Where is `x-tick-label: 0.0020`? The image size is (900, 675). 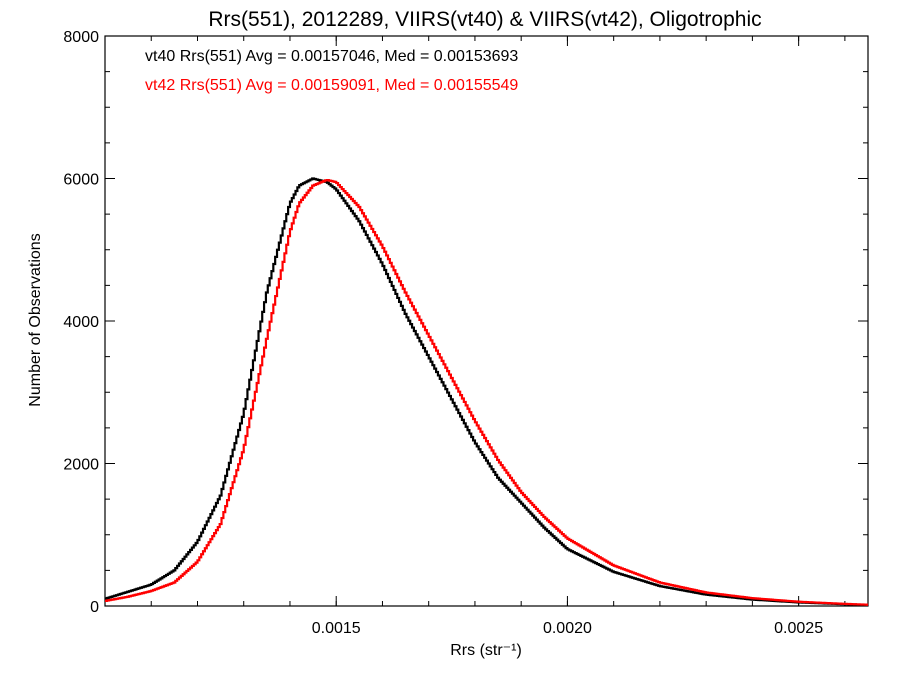 x-tick-label: 0.0020 is located at coordinates (567, 628).